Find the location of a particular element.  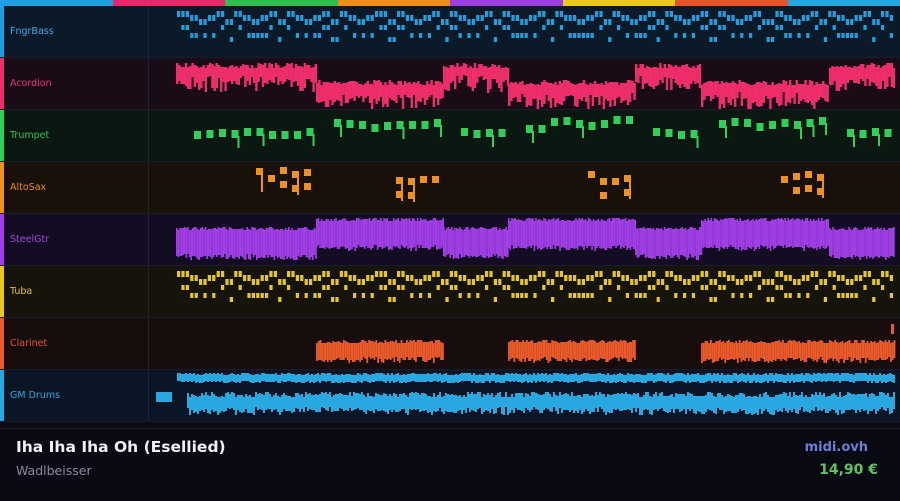

track-steelgtr: SteelGtr is located at coordinates (450, 240).